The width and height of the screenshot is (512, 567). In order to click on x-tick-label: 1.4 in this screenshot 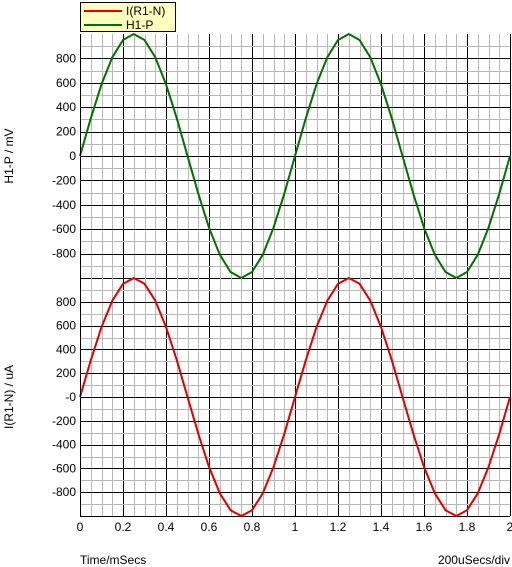, I will do `click(381, 527)`.